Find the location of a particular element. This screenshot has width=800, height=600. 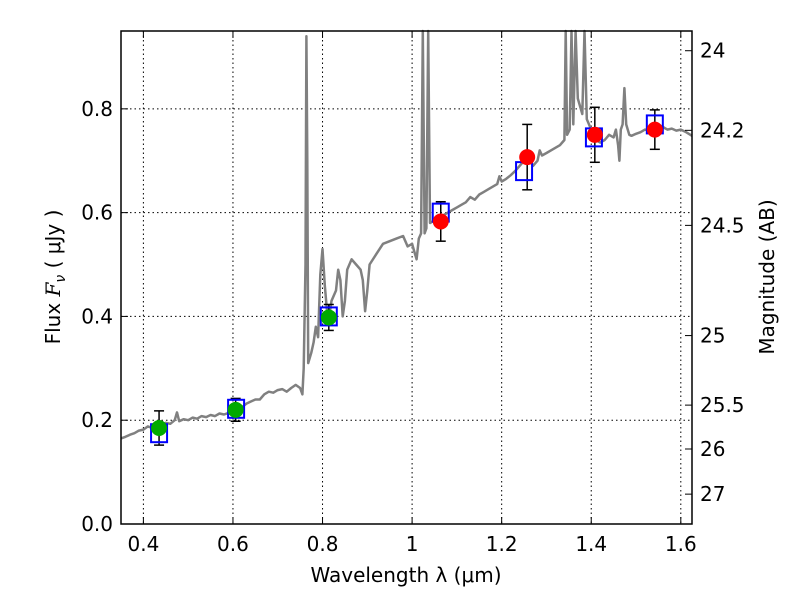

y-axis-label-subscript: ν is located at coordinates (61, 279).